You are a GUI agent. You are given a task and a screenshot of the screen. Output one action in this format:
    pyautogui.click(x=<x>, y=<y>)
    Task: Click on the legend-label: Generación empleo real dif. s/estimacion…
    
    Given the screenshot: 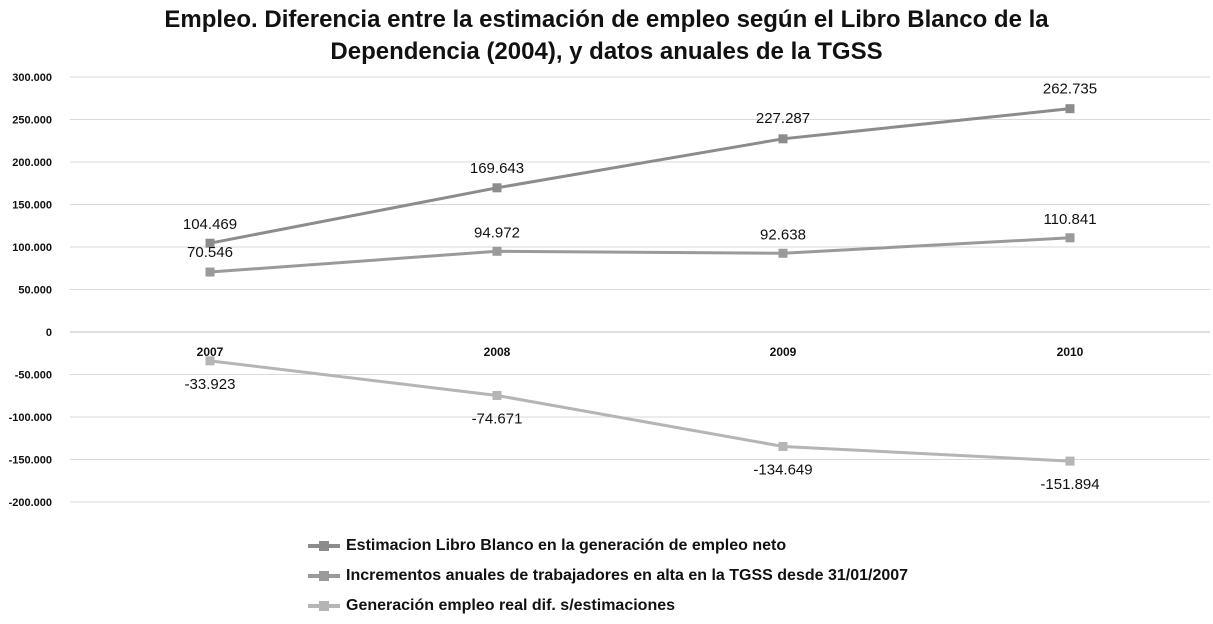 What is the action you would take?
    pyautogui.click(x=511, y=605)
    